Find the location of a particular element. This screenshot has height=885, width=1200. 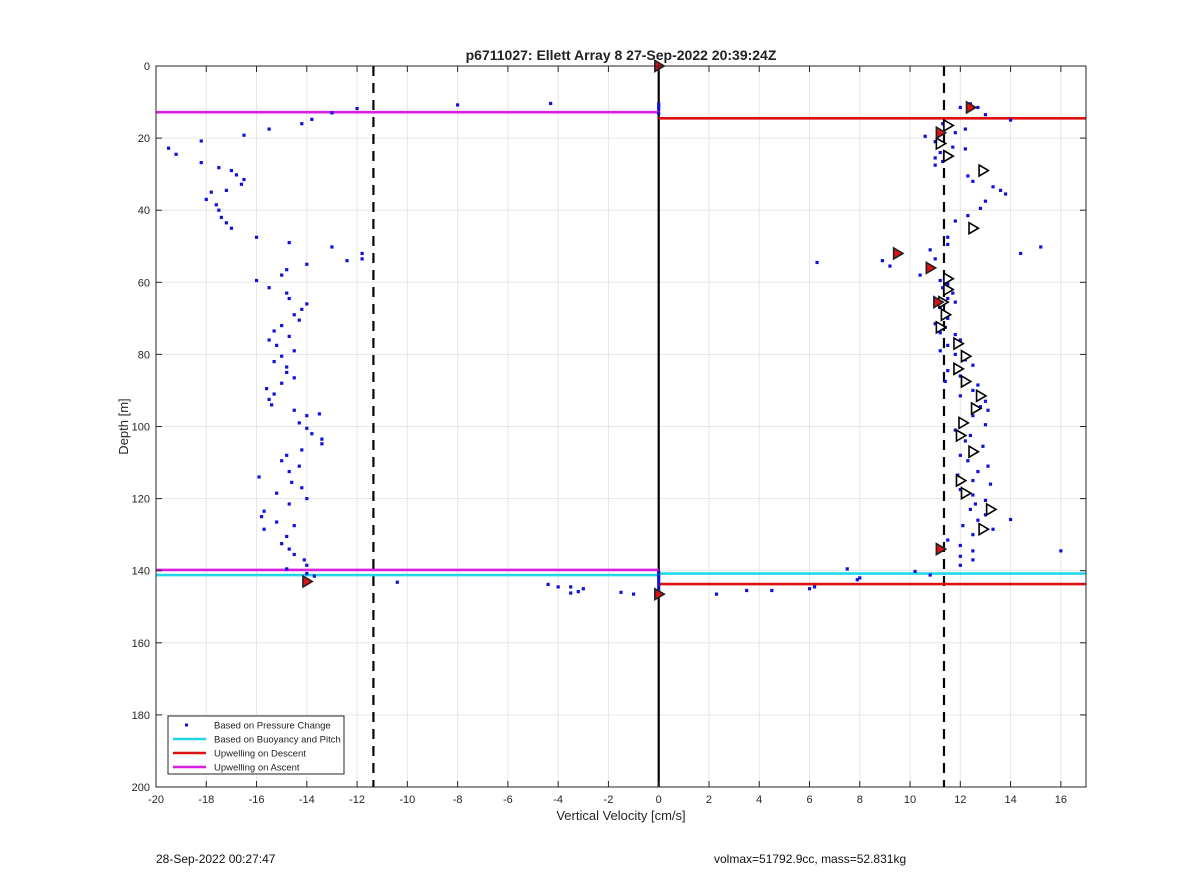

x-tick-label: 10 is located at coordinates (910, 800).